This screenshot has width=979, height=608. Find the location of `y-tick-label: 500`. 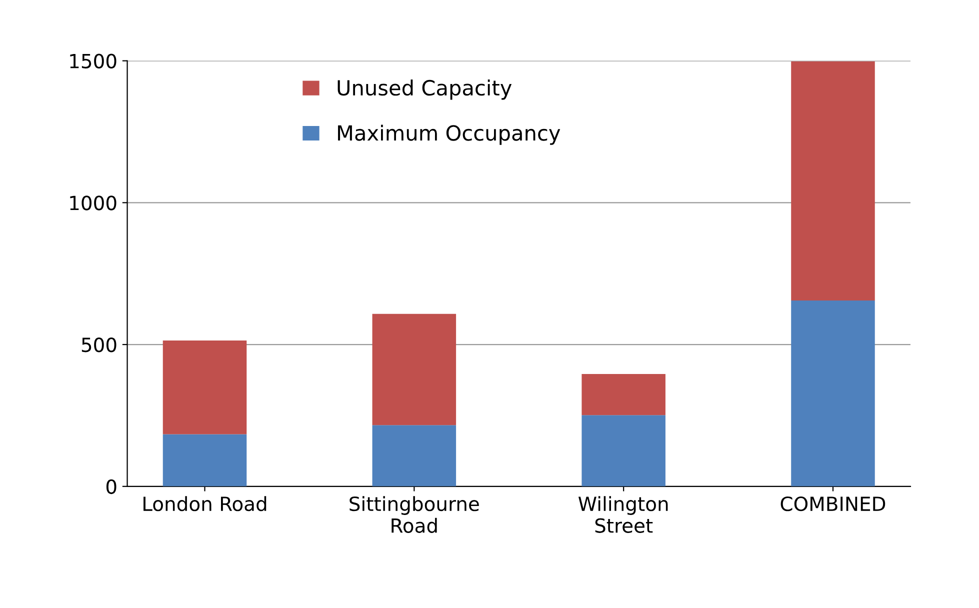

y-tick-label: 500 is located at coordinates (99, 344).